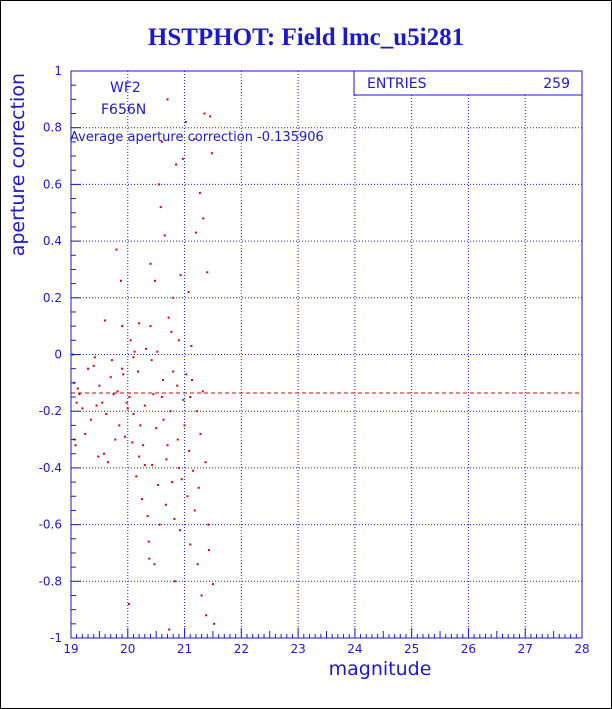  What do you see at coordinates (70, 649) in the screenshot?
I see `x-tick-label: 19` at bounding box center [70, 649].